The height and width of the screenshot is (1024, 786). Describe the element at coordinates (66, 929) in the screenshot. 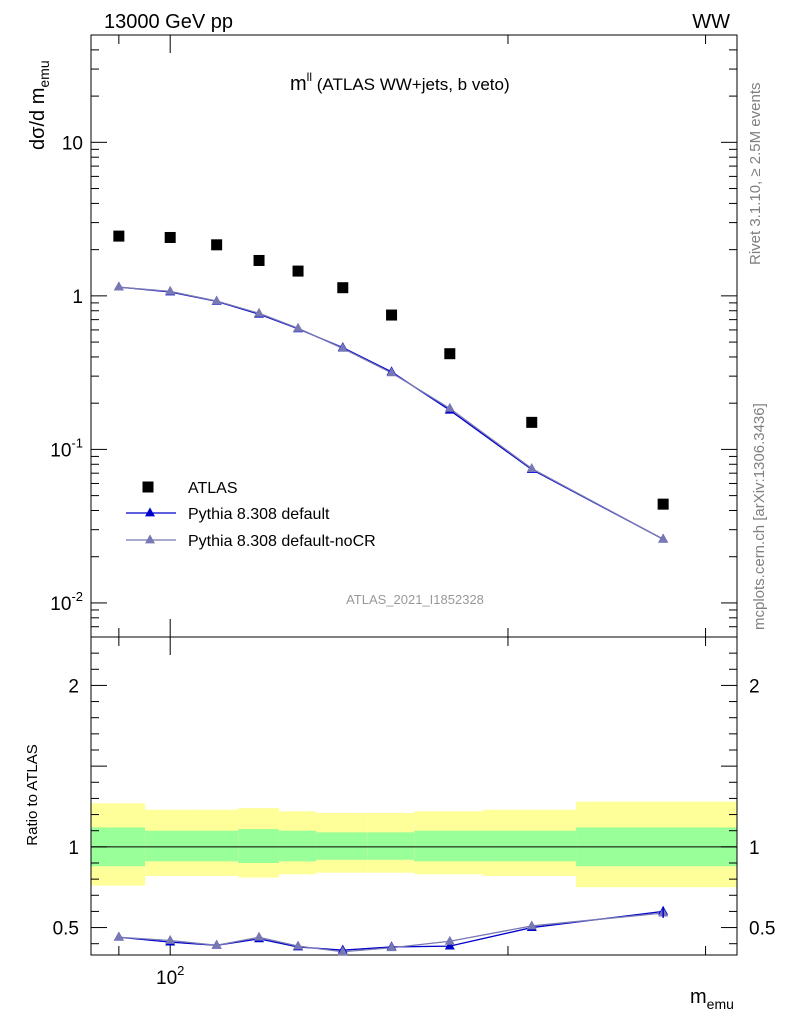

I see `ratio-tick-label-left: 0.5` at that location.